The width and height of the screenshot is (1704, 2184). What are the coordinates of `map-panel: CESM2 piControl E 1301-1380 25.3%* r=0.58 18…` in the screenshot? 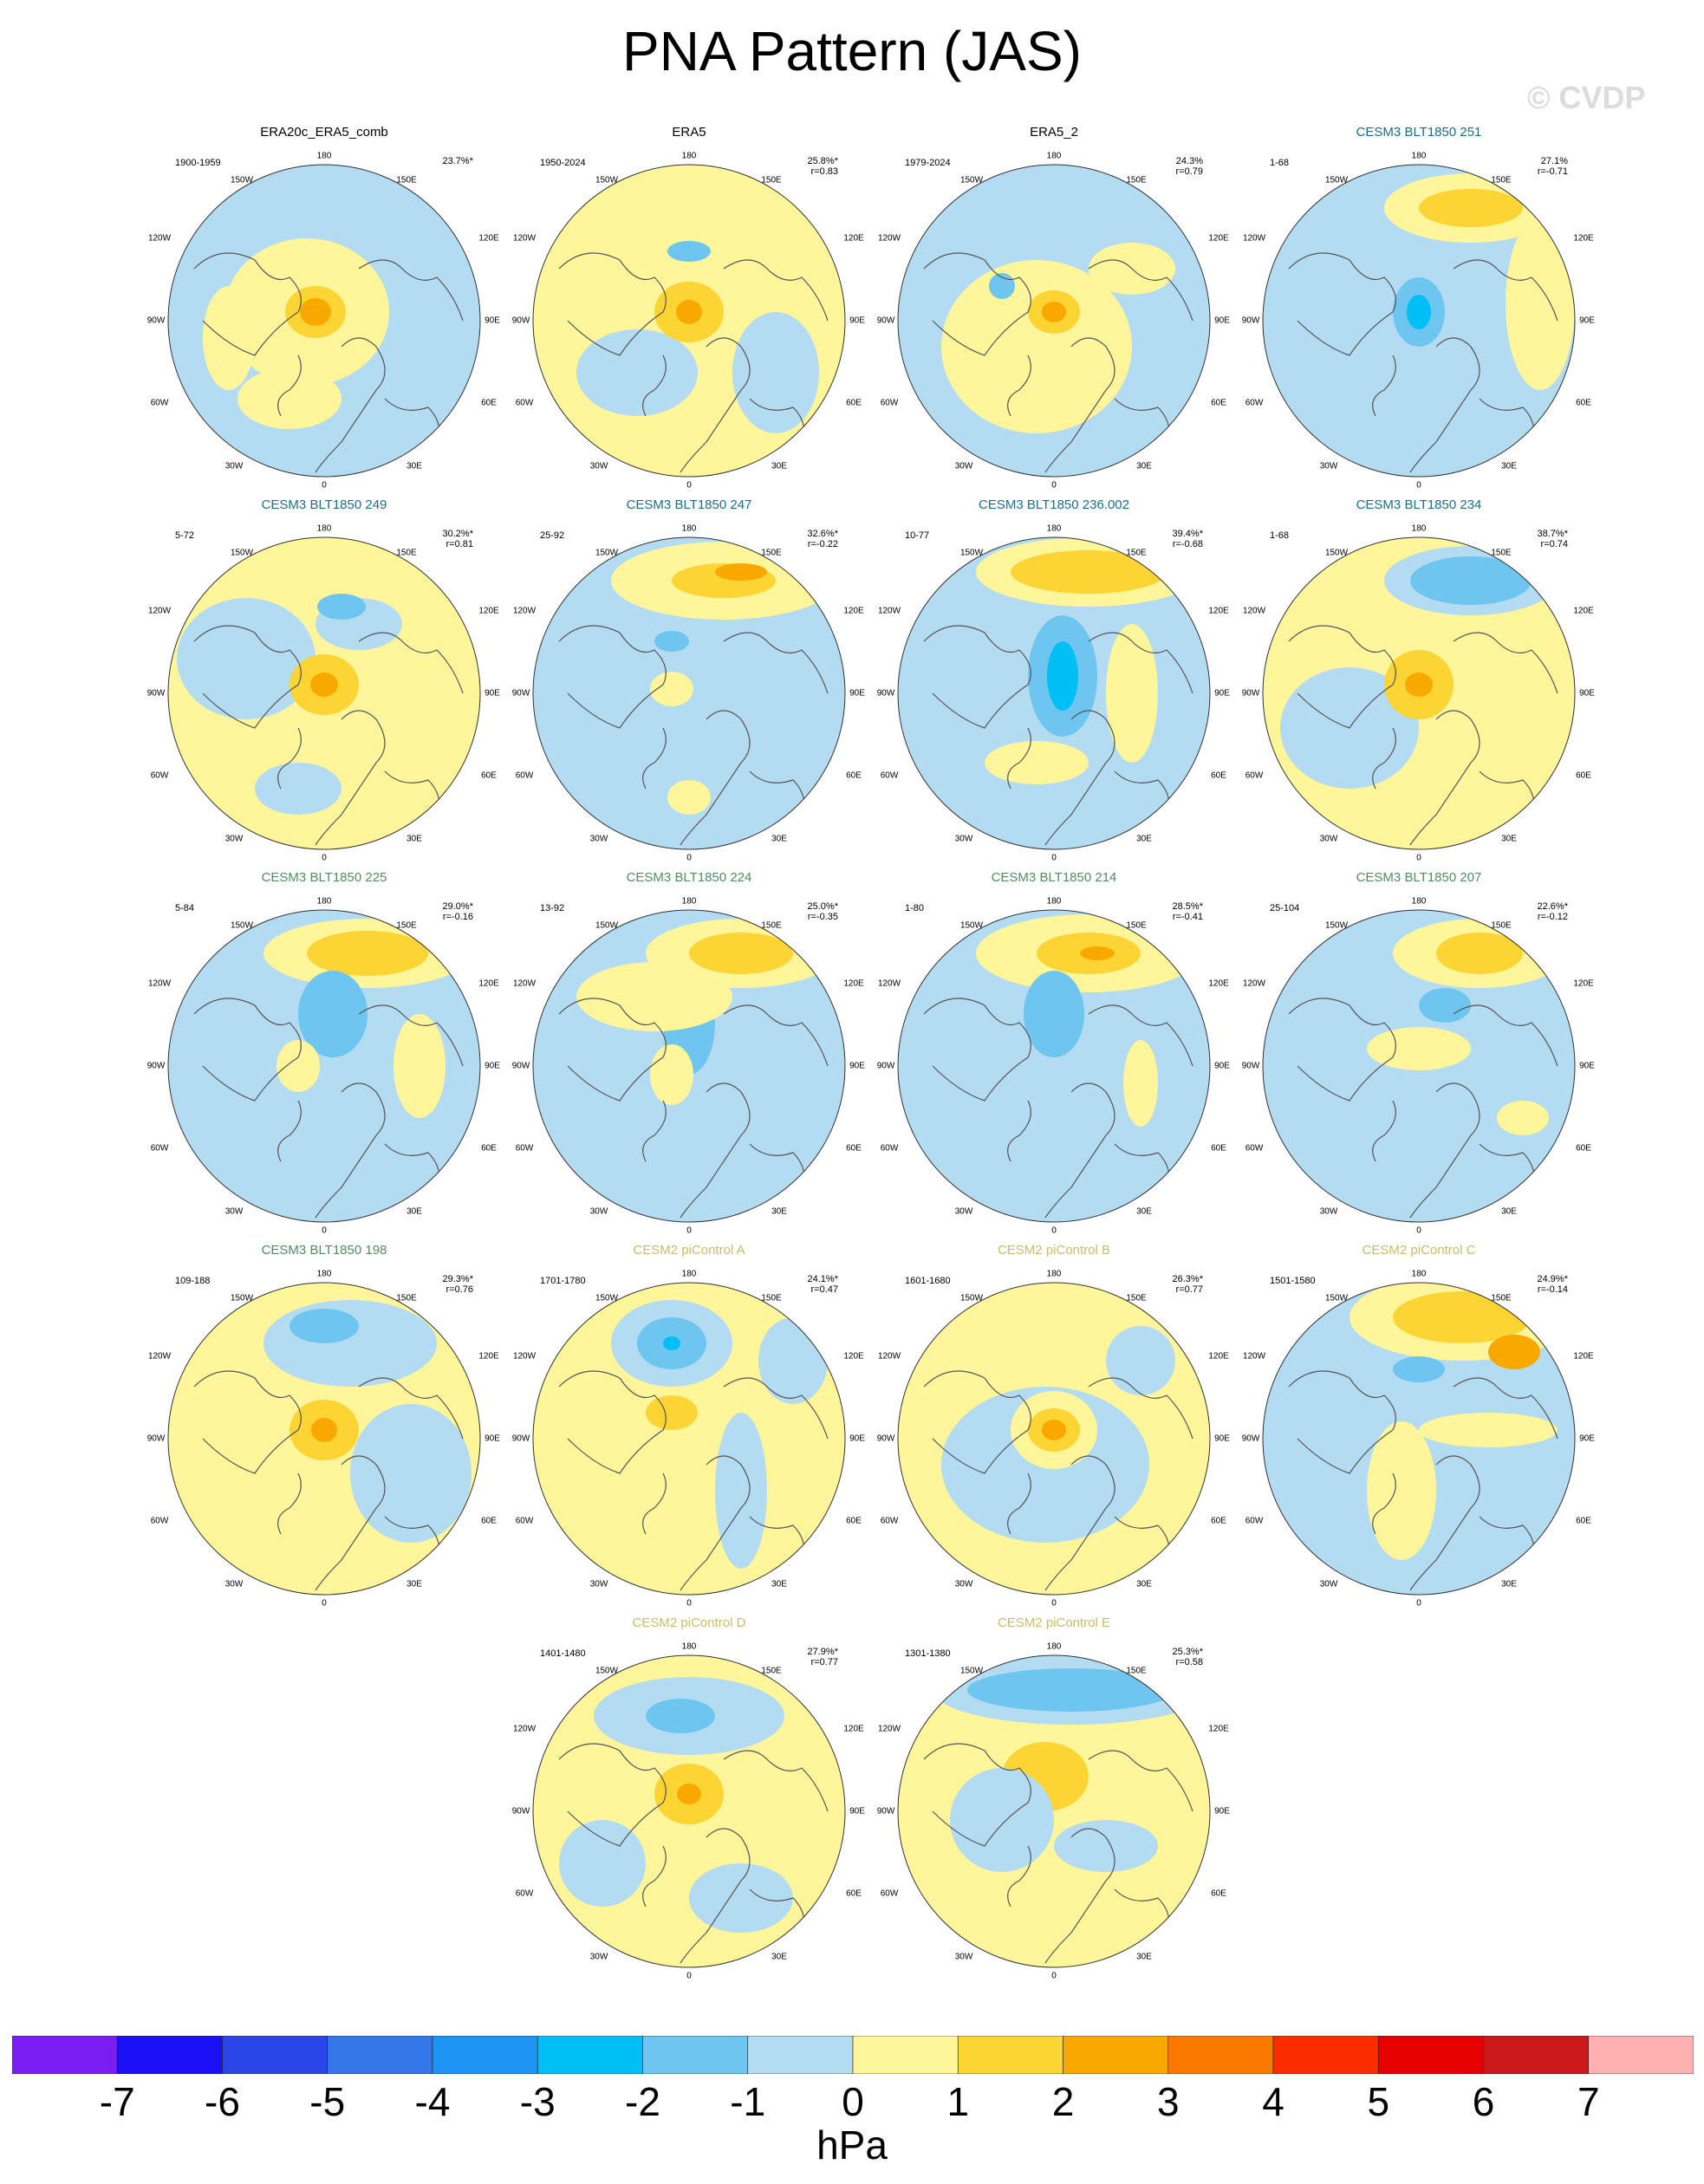 It's located at (1054, 1796).